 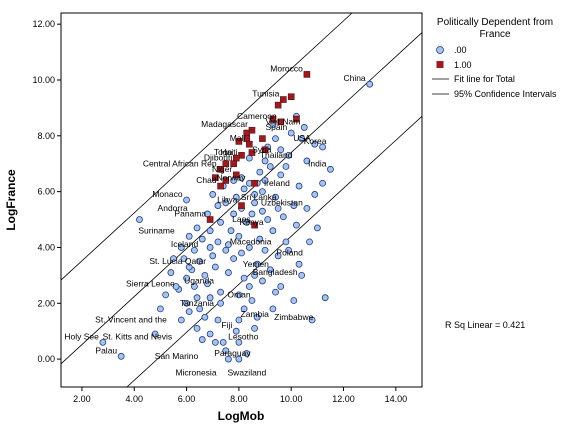 I want to click on point-label: Central African Rep, so click(x=180, y=163).